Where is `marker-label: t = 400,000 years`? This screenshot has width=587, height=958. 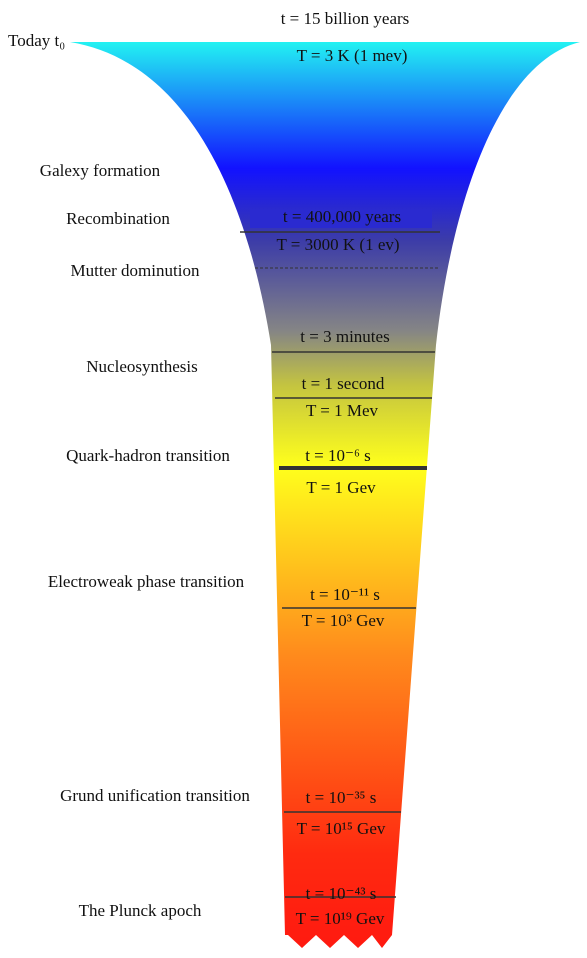
marker-label: t = 400,000 years is located at coordinates (342, 216).